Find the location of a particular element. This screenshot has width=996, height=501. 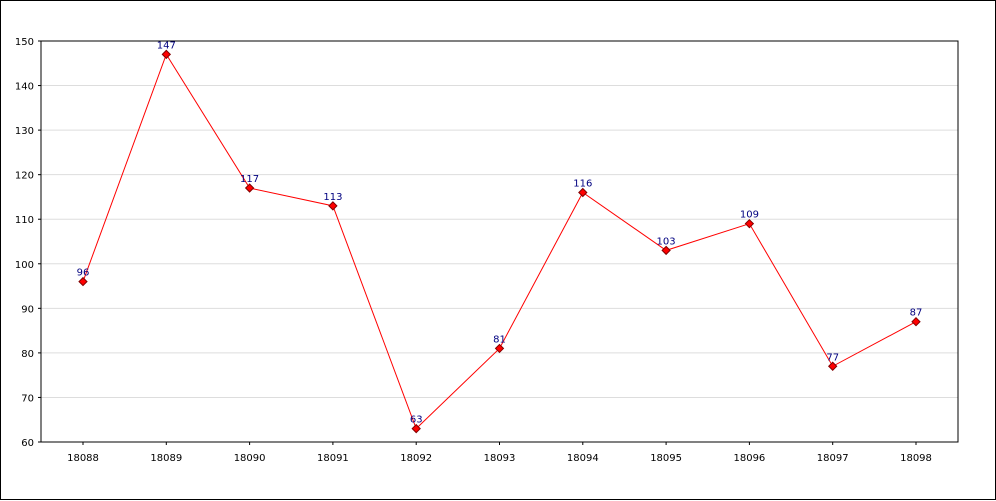

y-tick-label: 60 is located at coordinates (27, 443).